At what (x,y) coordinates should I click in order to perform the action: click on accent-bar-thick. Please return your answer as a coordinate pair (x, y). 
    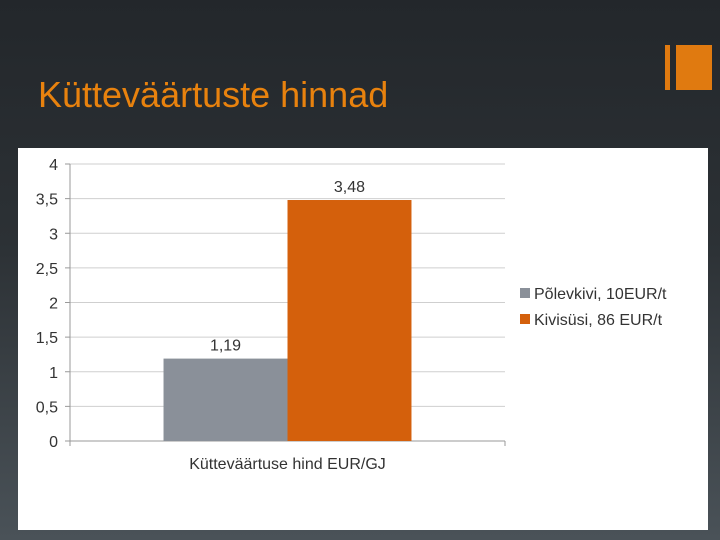
    Looking at the image, I should click on (694, 67).